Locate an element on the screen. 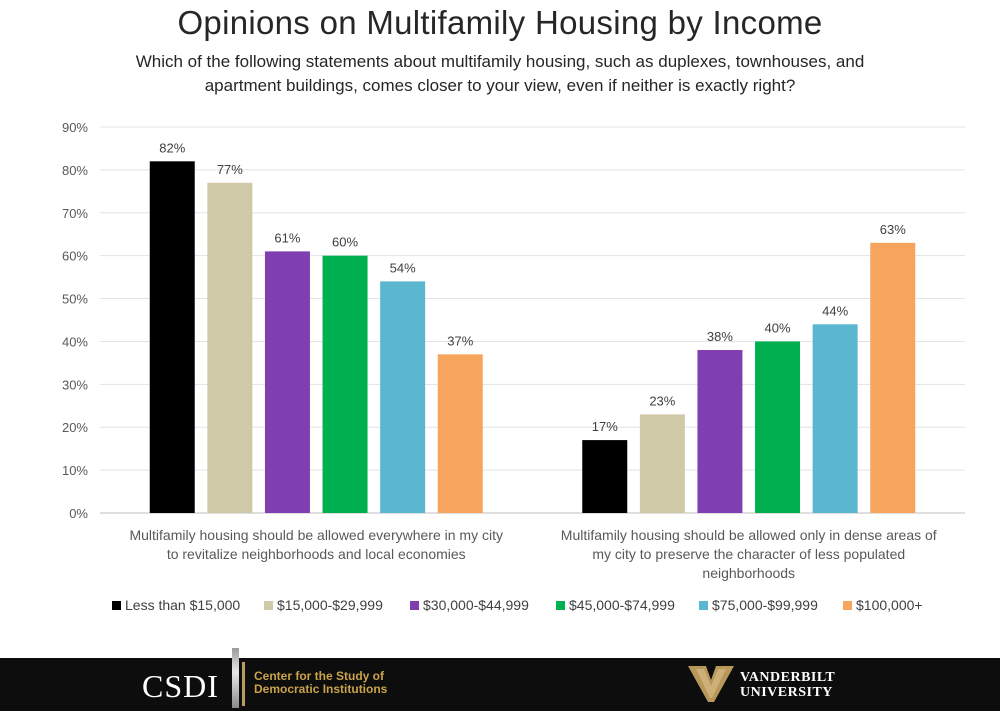 This screenshot has height=711, width=1000. vu-name-line-2: UNIVERSITY is located at coordinates (786, 692).